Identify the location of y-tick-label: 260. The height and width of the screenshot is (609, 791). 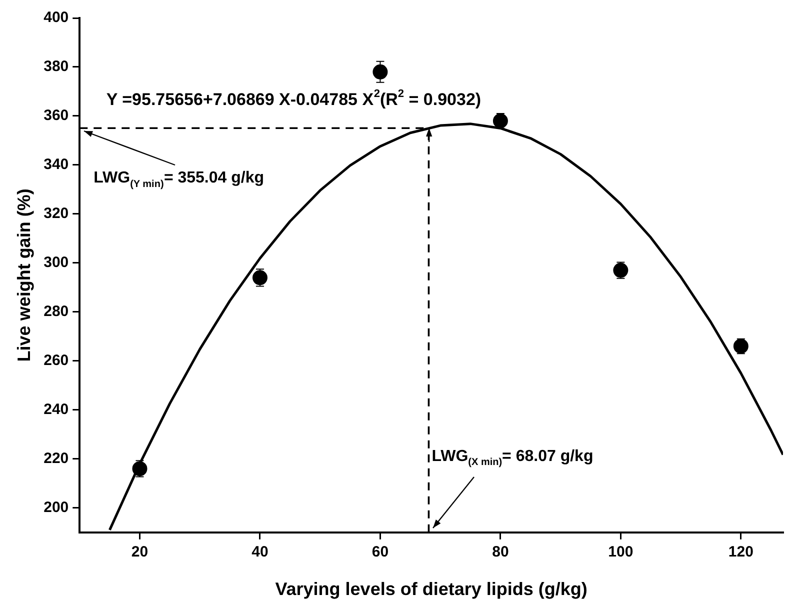
(56, 361).